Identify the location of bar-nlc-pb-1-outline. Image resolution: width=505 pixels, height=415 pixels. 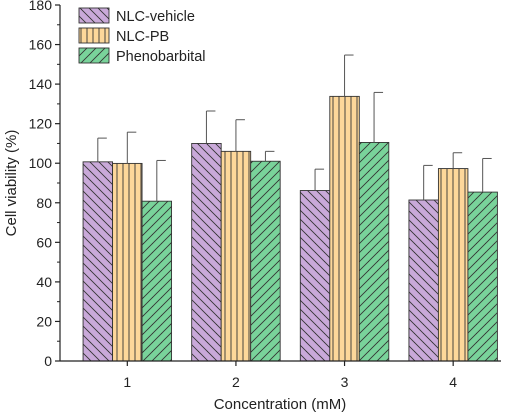
(127, 262).